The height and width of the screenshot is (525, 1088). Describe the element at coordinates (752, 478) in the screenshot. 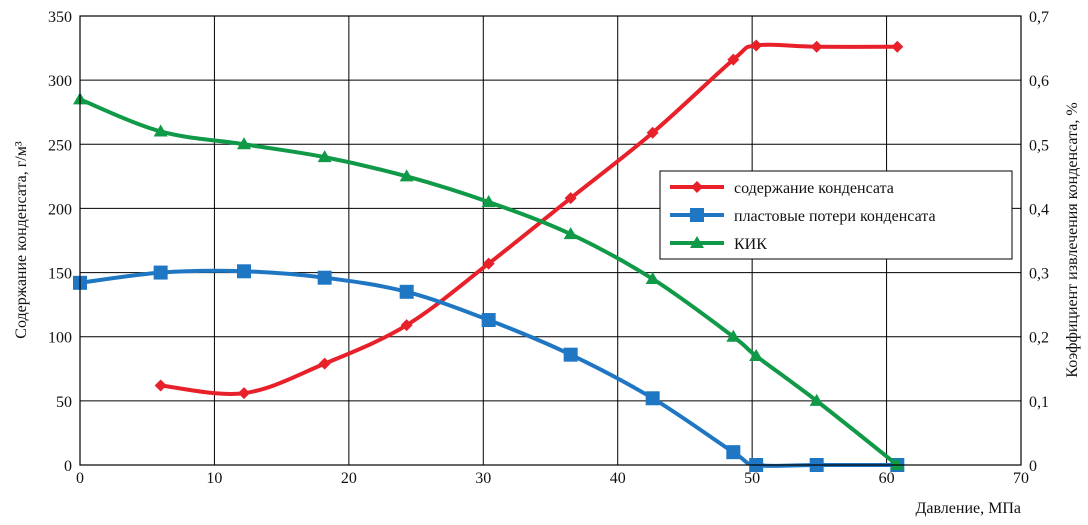

I see `x-tick-label: 50` at that location.